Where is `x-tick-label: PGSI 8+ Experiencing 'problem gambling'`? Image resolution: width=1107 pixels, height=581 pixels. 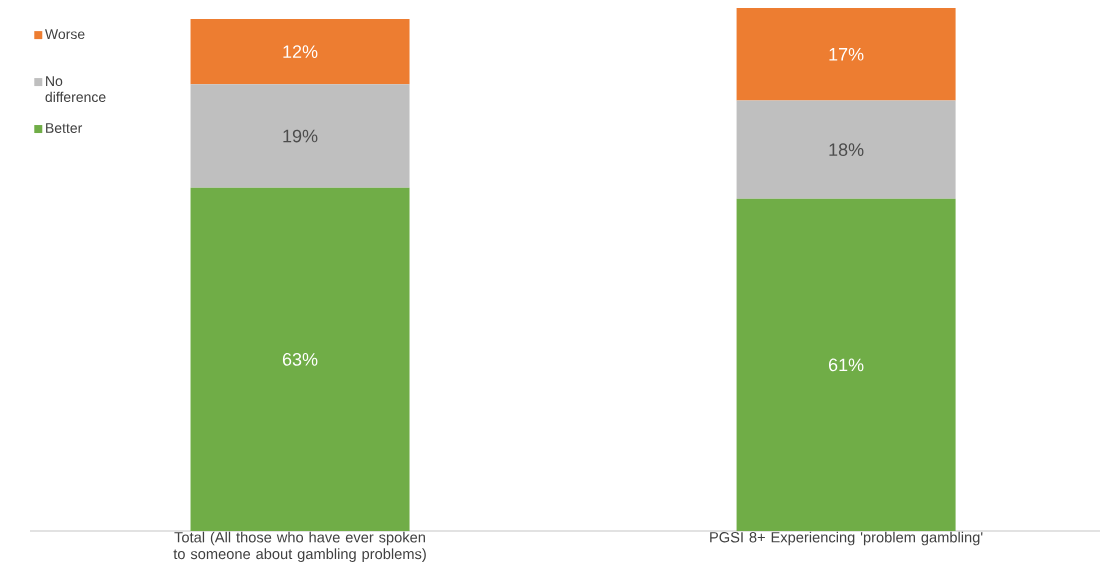 x-tick-label: PGSI 8+ Experiencing 'problem gambling' is located at coordinates (846, 538).